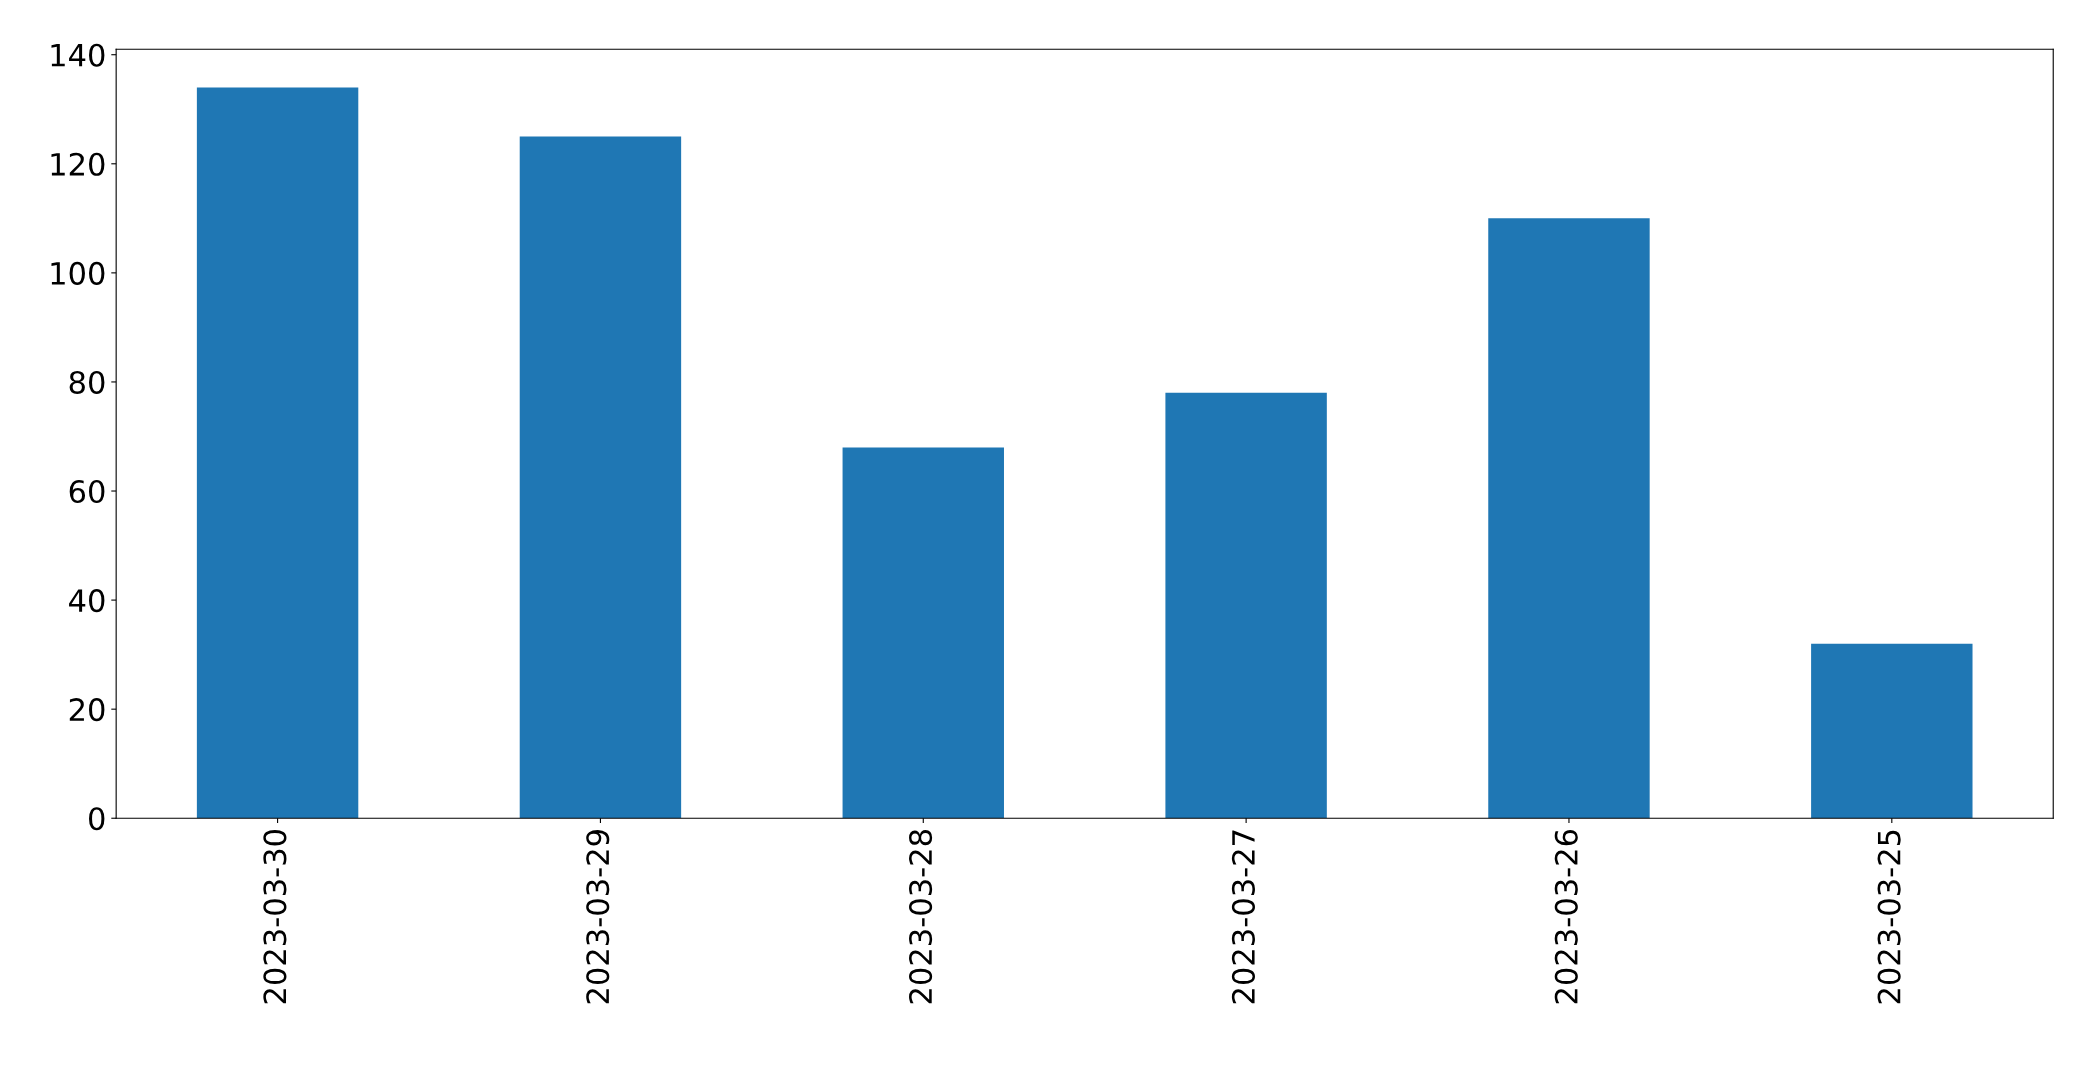 Image resolution: width=2093 pixels, height=1071 pixels. I want to click on y-tick-label: 60, so click(87, 491).